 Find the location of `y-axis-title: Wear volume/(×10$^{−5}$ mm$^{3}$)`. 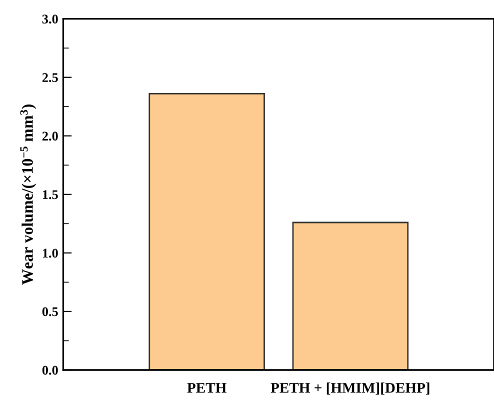

y-axis-title: Wear volume/(×10$^{−5}$ mm$^{3}$) is located at coordinates (28, 194).